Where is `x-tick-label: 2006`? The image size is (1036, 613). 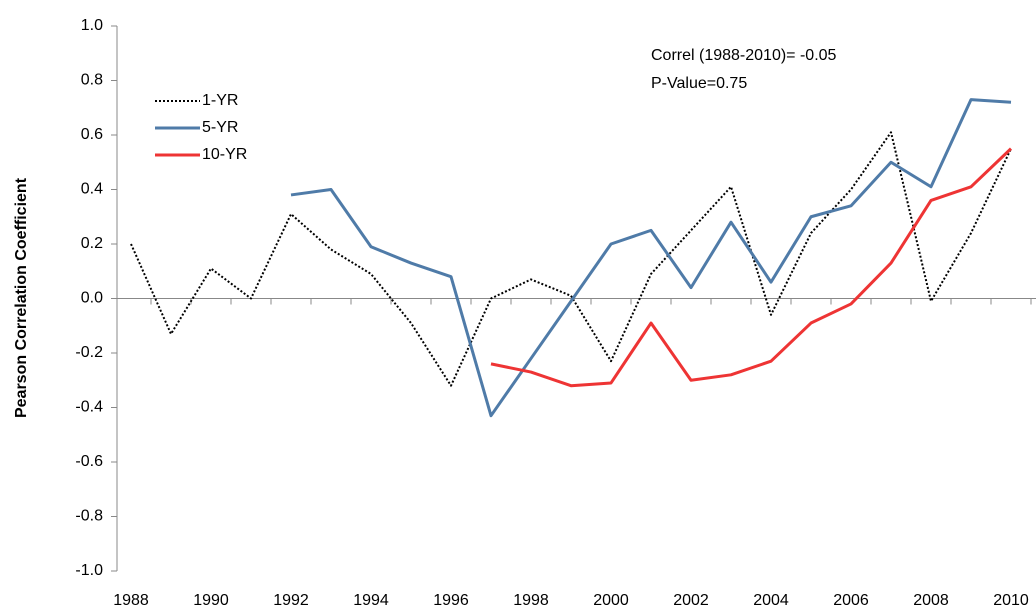
x-tick-label: 2006 is located at coordinates (851, 600).